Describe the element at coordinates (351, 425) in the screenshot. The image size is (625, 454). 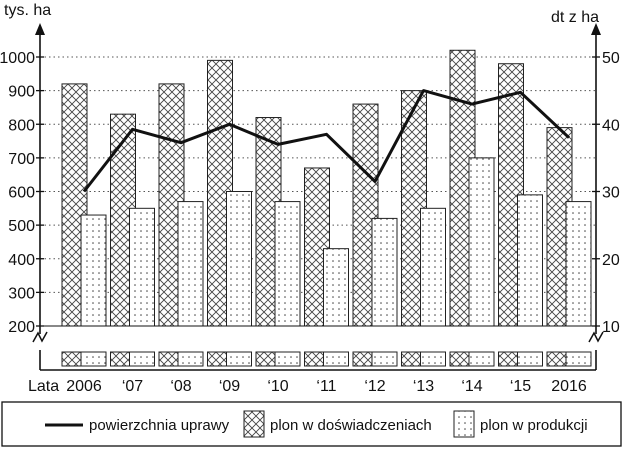
I see `legend-label-plon-w-doswiadczeniach: plon w doświadczeniach` at that location.